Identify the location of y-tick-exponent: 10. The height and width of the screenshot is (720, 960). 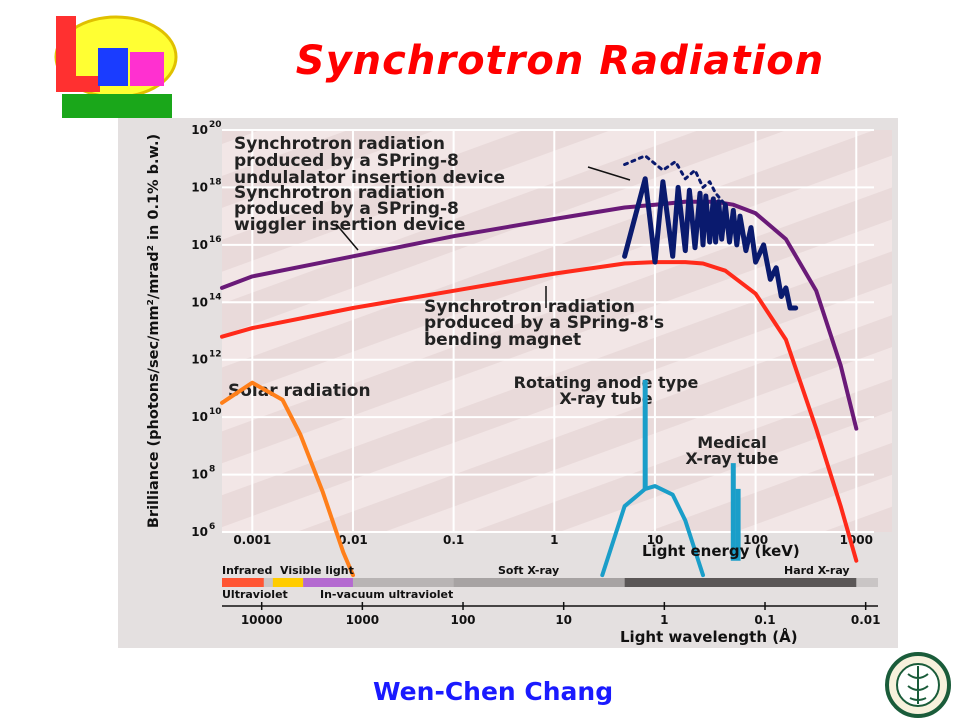
(215, 412).